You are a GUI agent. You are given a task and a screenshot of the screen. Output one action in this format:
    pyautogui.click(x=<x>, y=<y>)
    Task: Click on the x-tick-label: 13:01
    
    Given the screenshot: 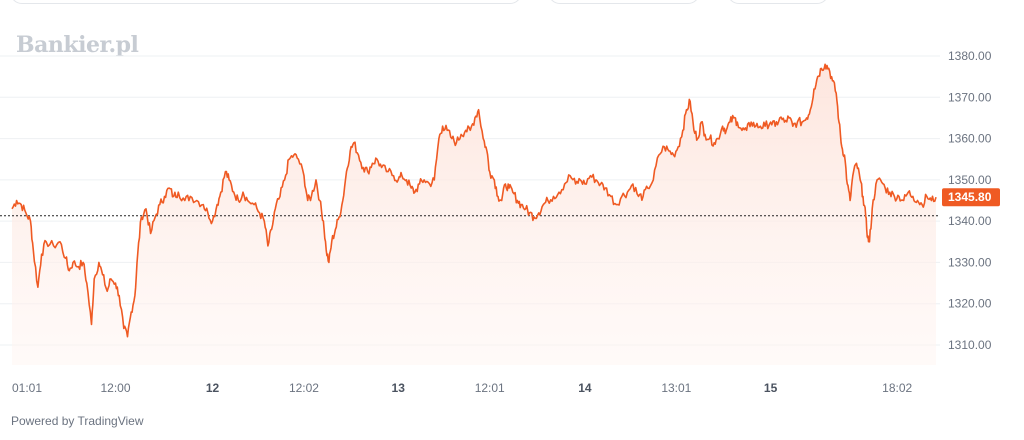 What is the action you would take?
    pyautogui.click(x=676, y=388)
    